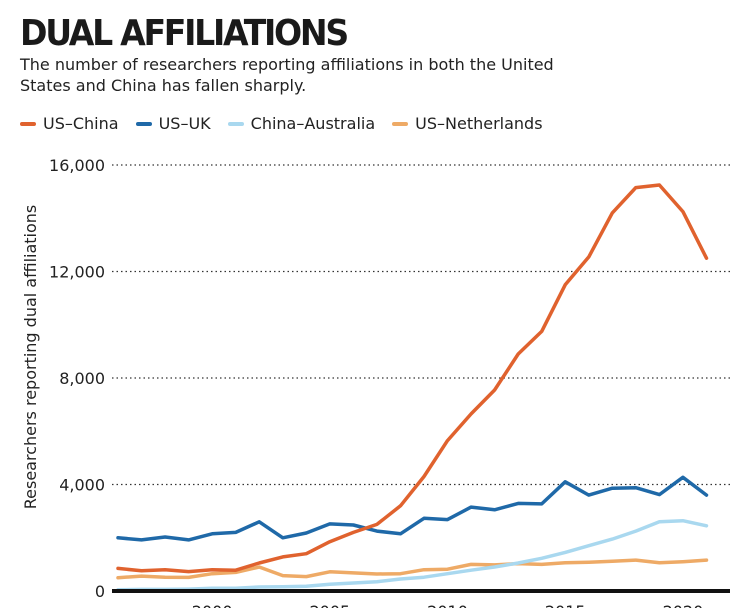  What do you see at coordinates (313, 123) in the screenshot?
I see `legend-label-china-australia: China–Australia` at bounding box center [313, 123].